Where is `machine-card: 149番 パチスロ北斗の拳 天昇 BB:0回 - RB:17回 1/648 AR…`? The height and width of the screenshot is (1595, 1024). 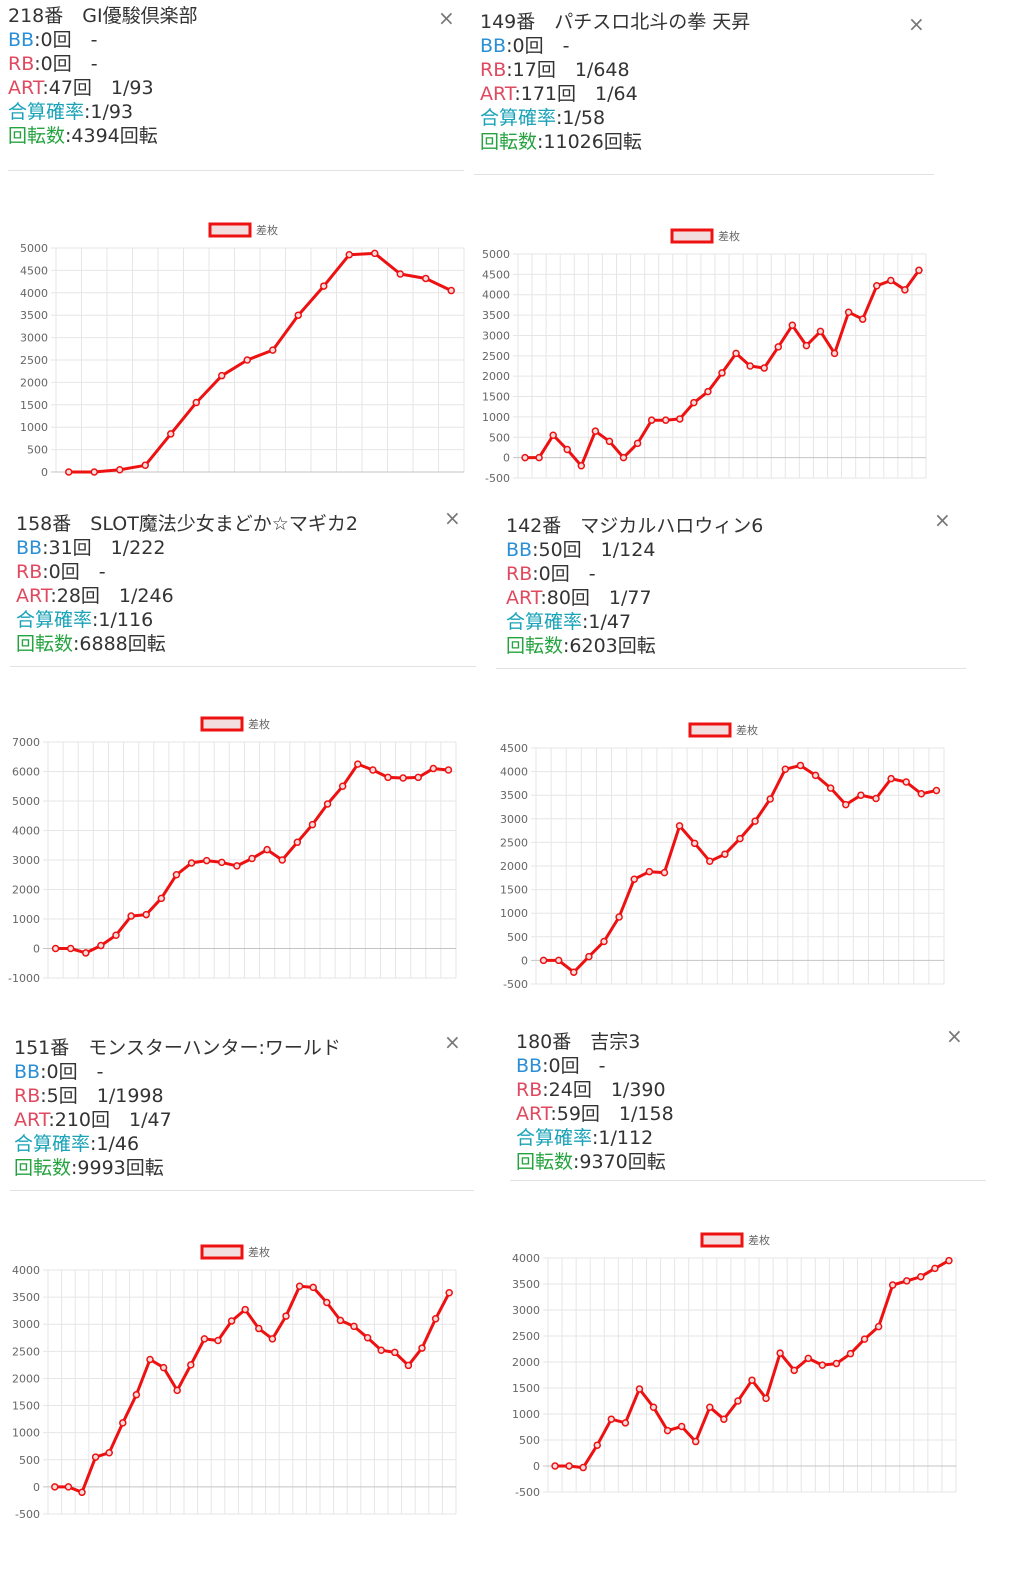 machine-card: 149番 パチスロ北斗の拳 天昇 BB:0回 - RB:17回 1/648 AR… is located at coordinates (707, 253).